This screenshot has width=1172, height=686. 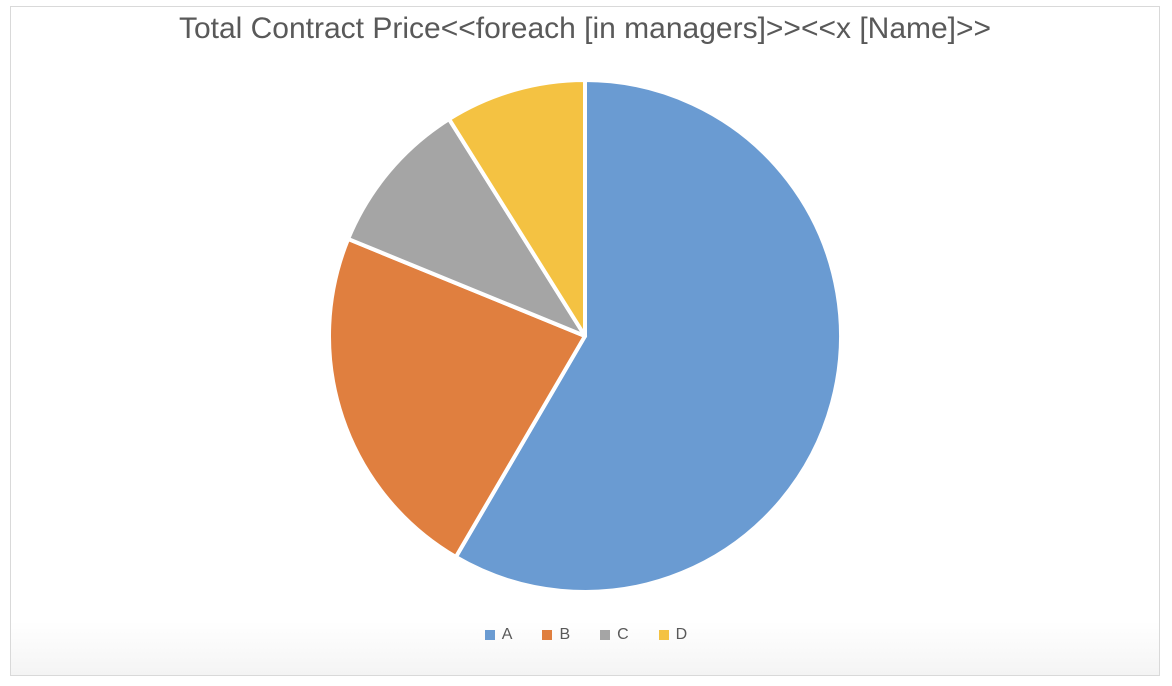 What do you see at coordinates (507, 634) in the screenshot?
I see `legend-label: A` at bounding box center [507, 634].